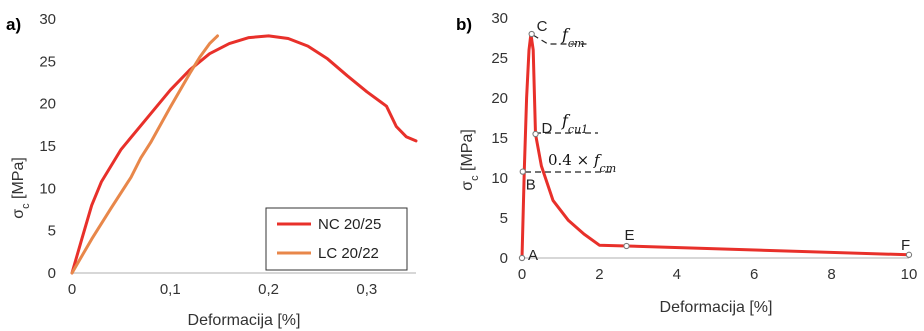 This screenshot has height=331, width=924. I want to click on y-tick-label-a-3: 15, so click(47, 146).